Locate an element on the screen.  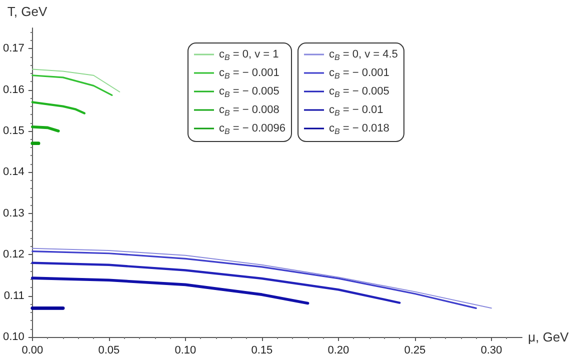
y-tick-label: 0.16 is located at coordinates (13, 90).